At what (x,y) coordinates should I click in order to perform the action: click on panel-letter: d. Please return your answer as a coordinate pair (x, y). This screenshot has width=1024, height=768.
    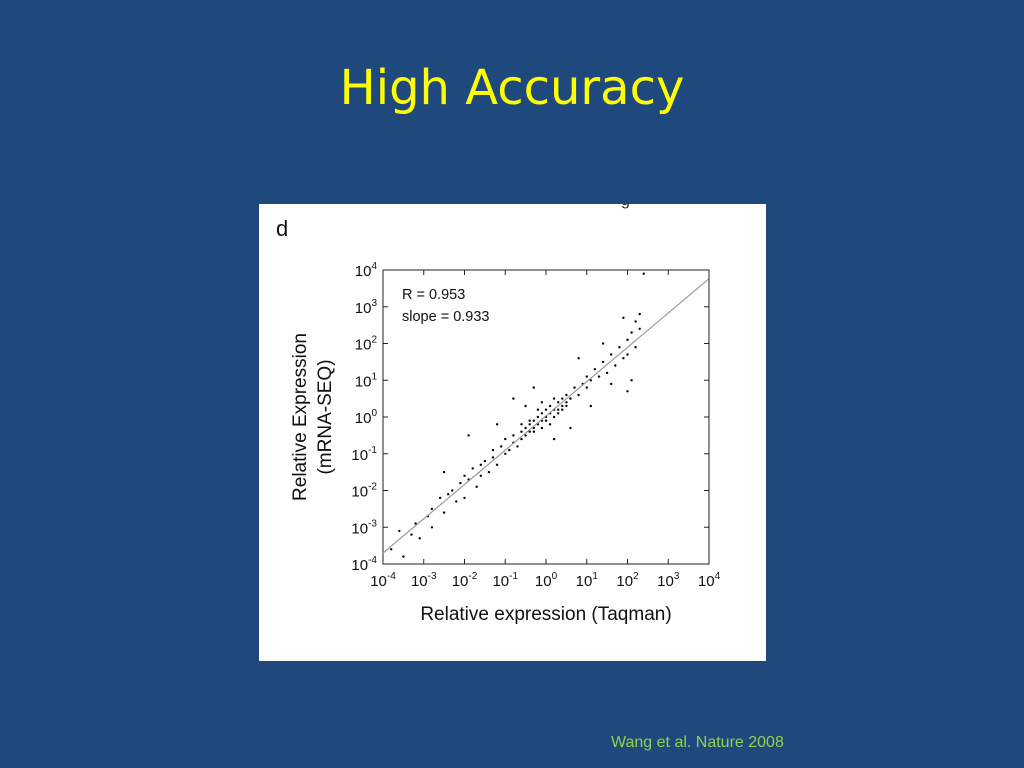
    Looking at the image, I should click on (282, 228).